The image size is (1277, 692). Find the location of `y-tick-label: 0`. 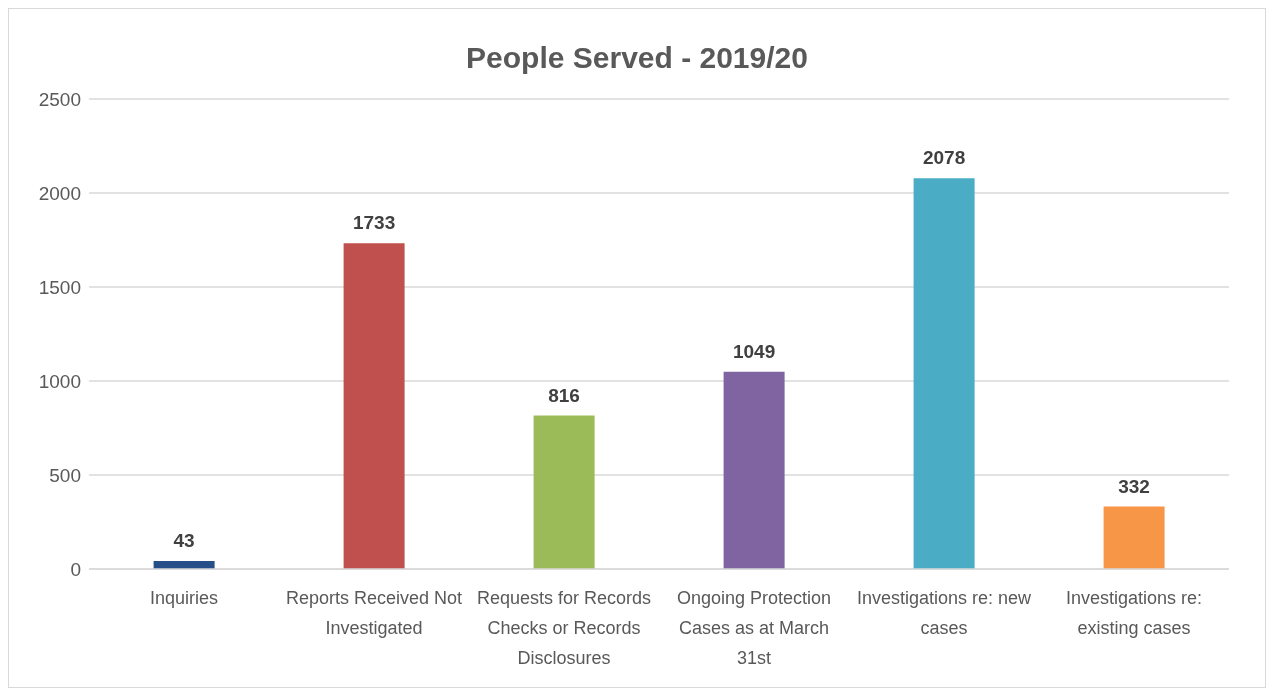

y-tick-label: 0 is located at coordinates (75, 569).